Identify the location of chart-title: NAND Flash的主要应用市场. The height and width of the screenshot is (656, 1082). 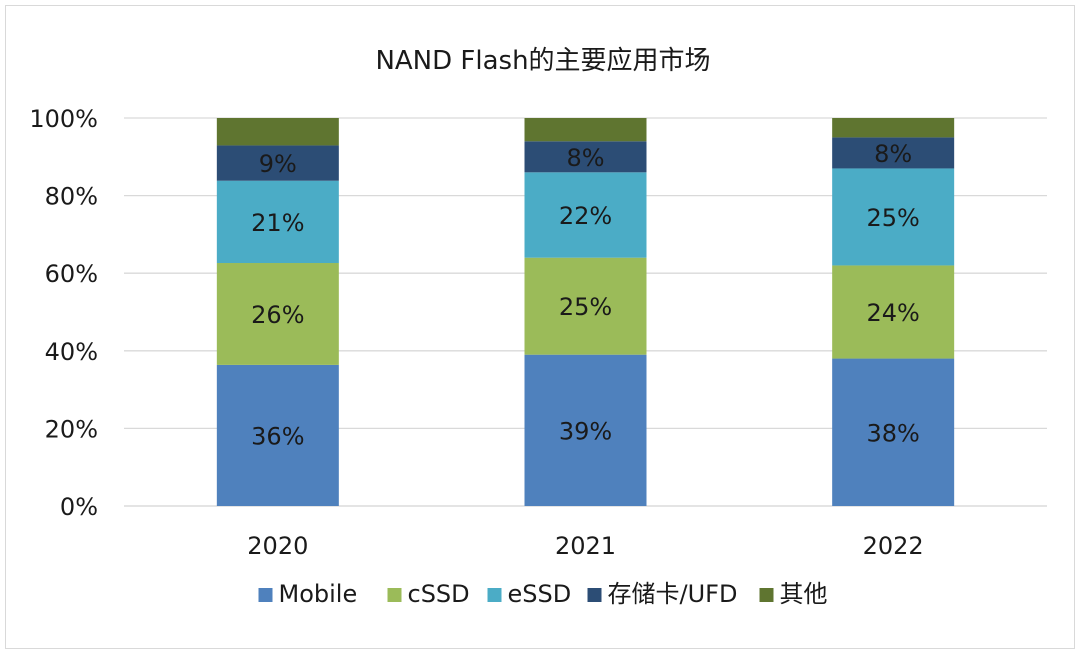
(542, 61).